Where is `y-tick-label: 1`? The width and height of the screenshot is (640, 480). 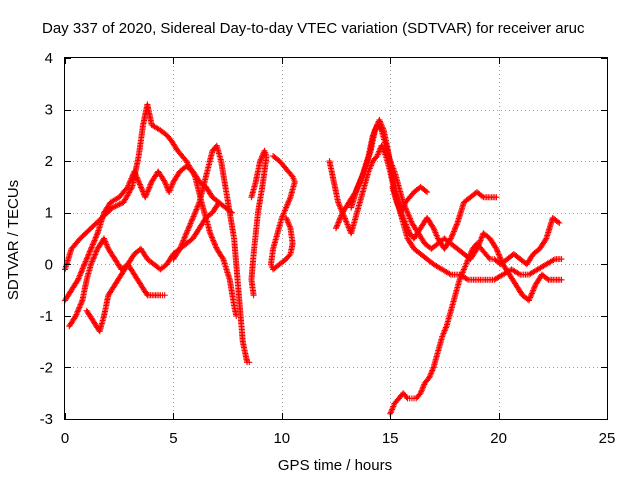
y-tick-label: 1 is located at coordinates (49, 213).